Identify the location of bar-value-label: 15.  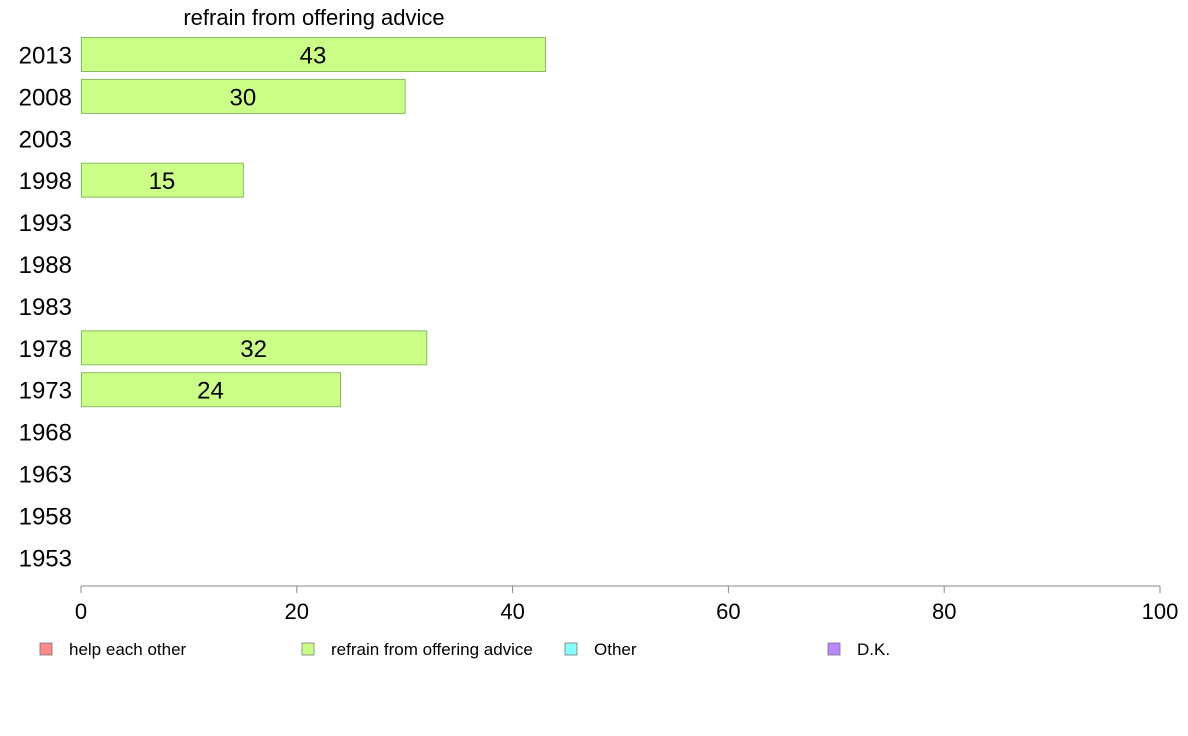
(162, 181).